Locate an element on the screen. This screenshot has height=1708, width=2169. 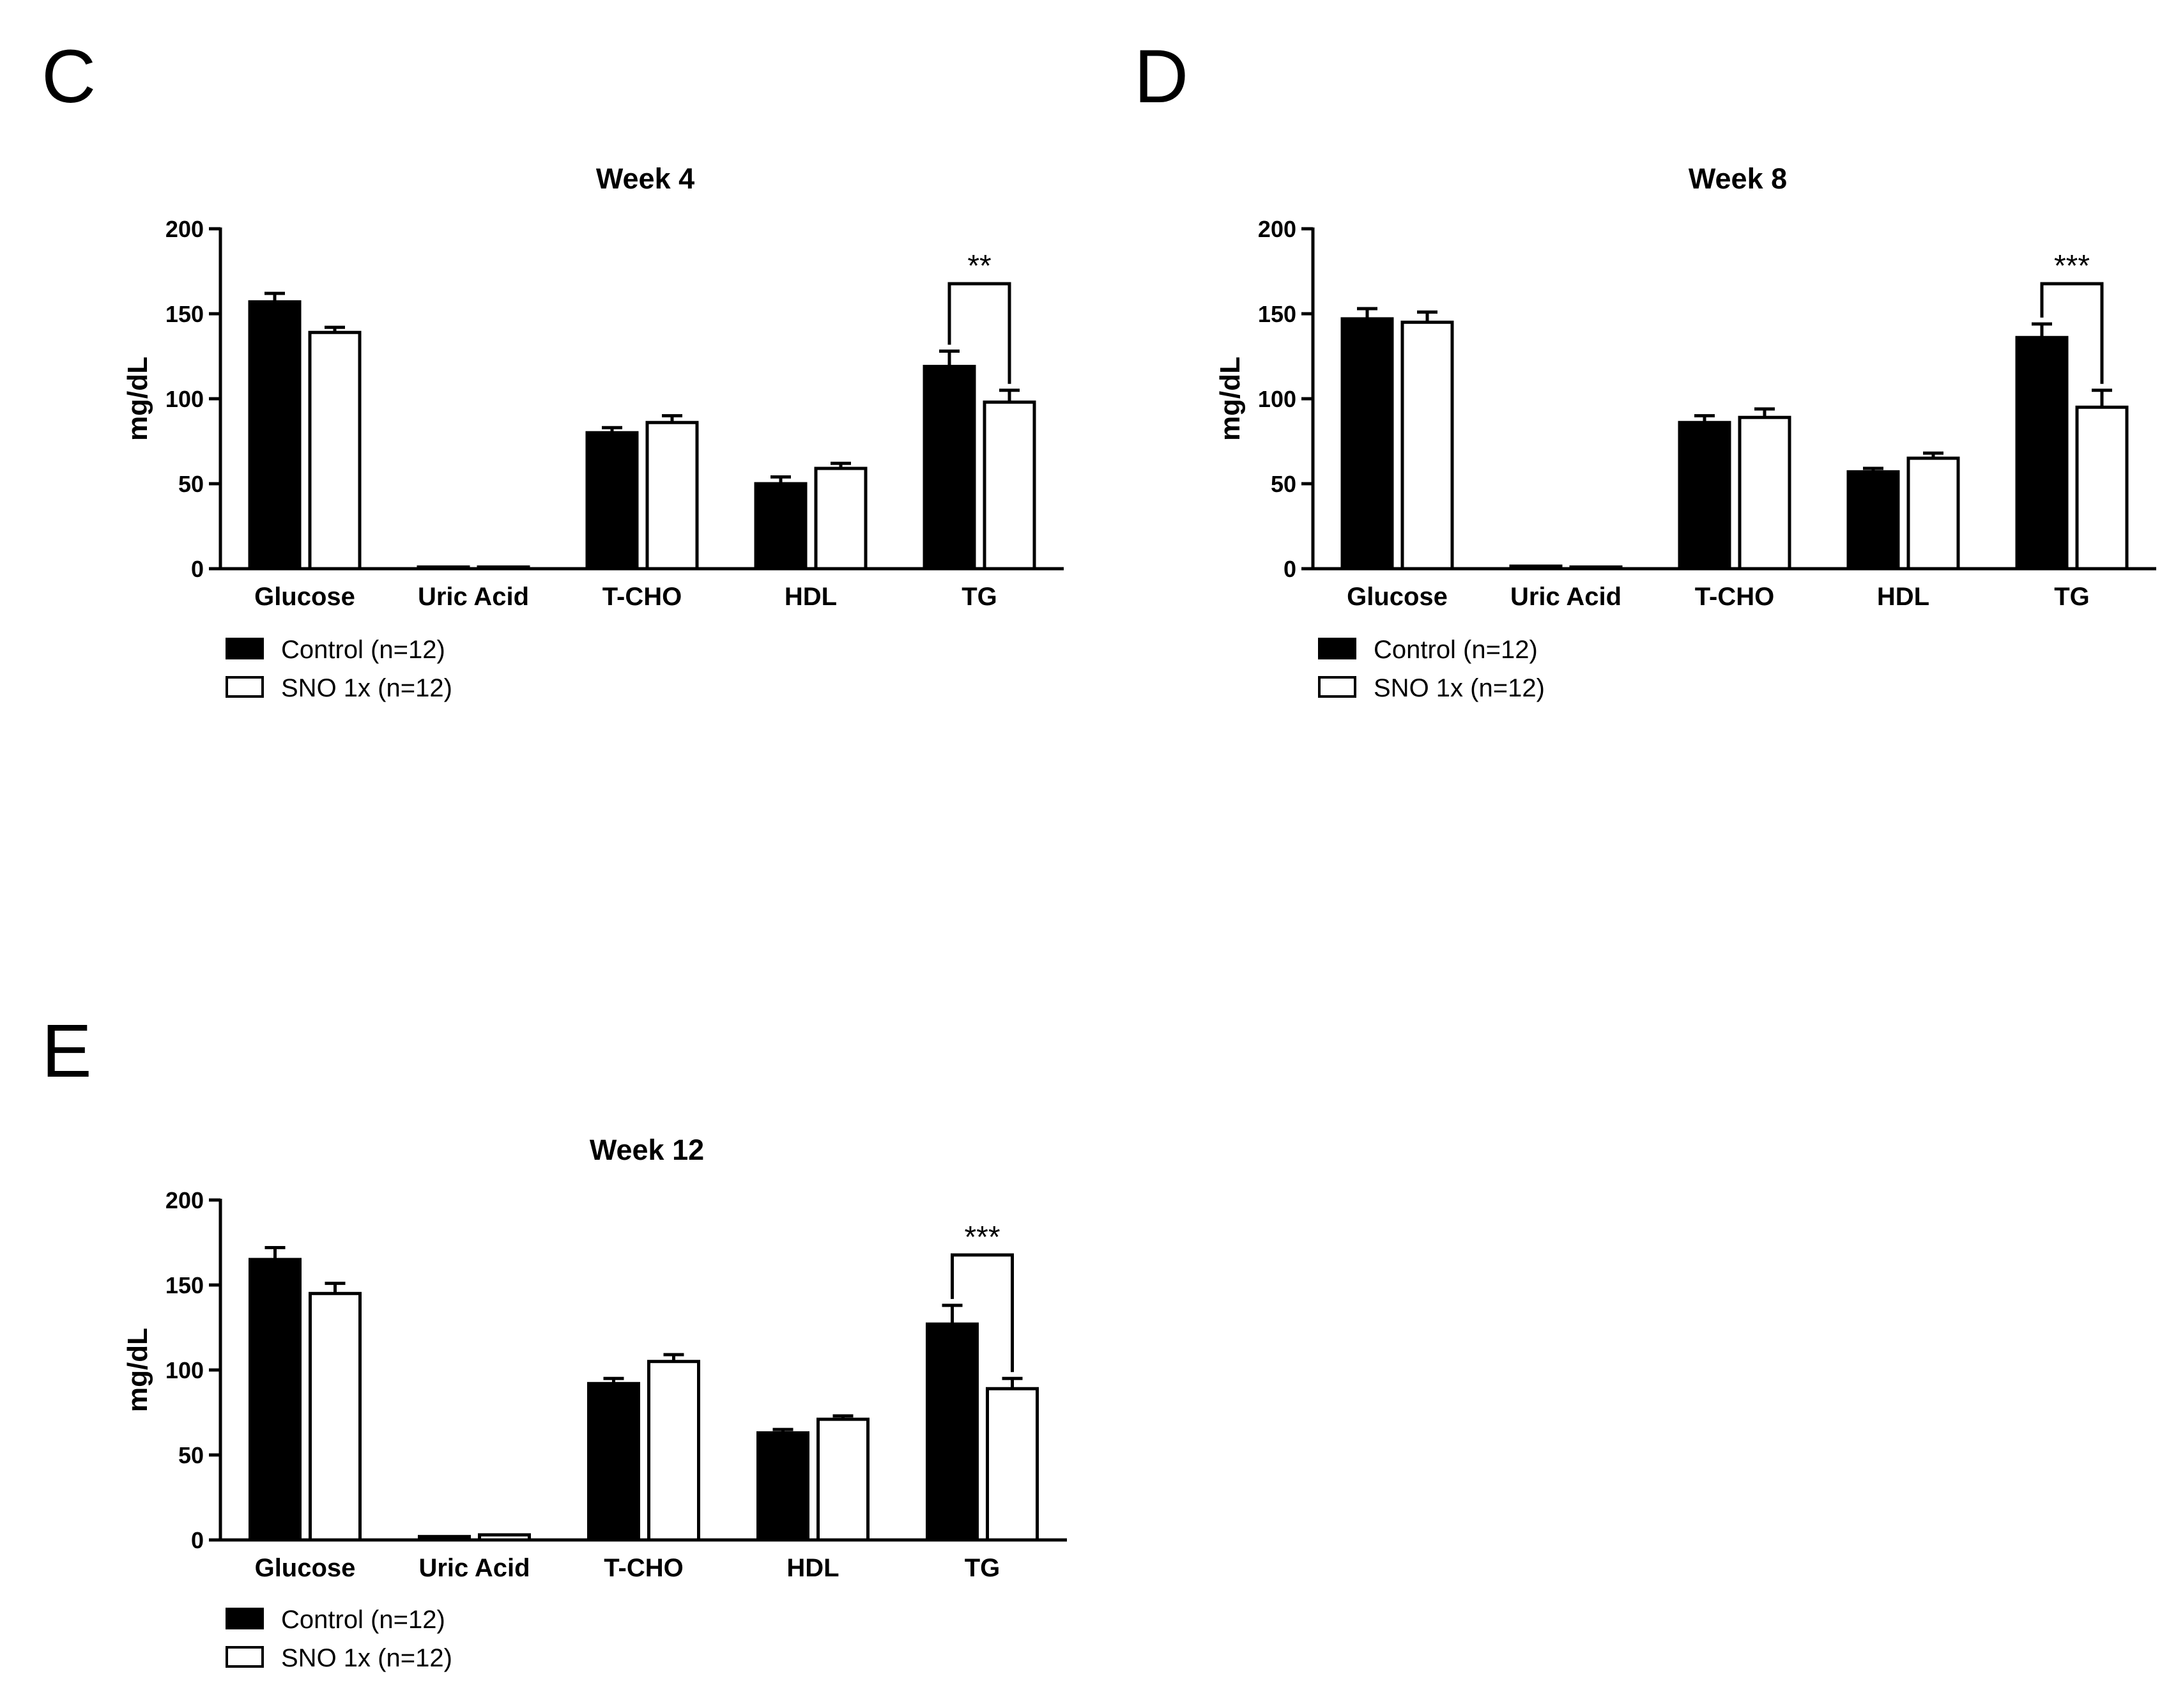
significance-label: ** is located at coordinates (979, 266).